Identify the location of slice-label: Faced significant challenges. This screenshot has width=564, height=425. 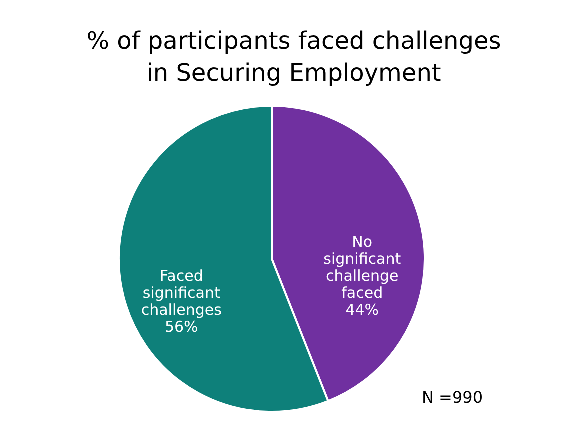
(181, 293).